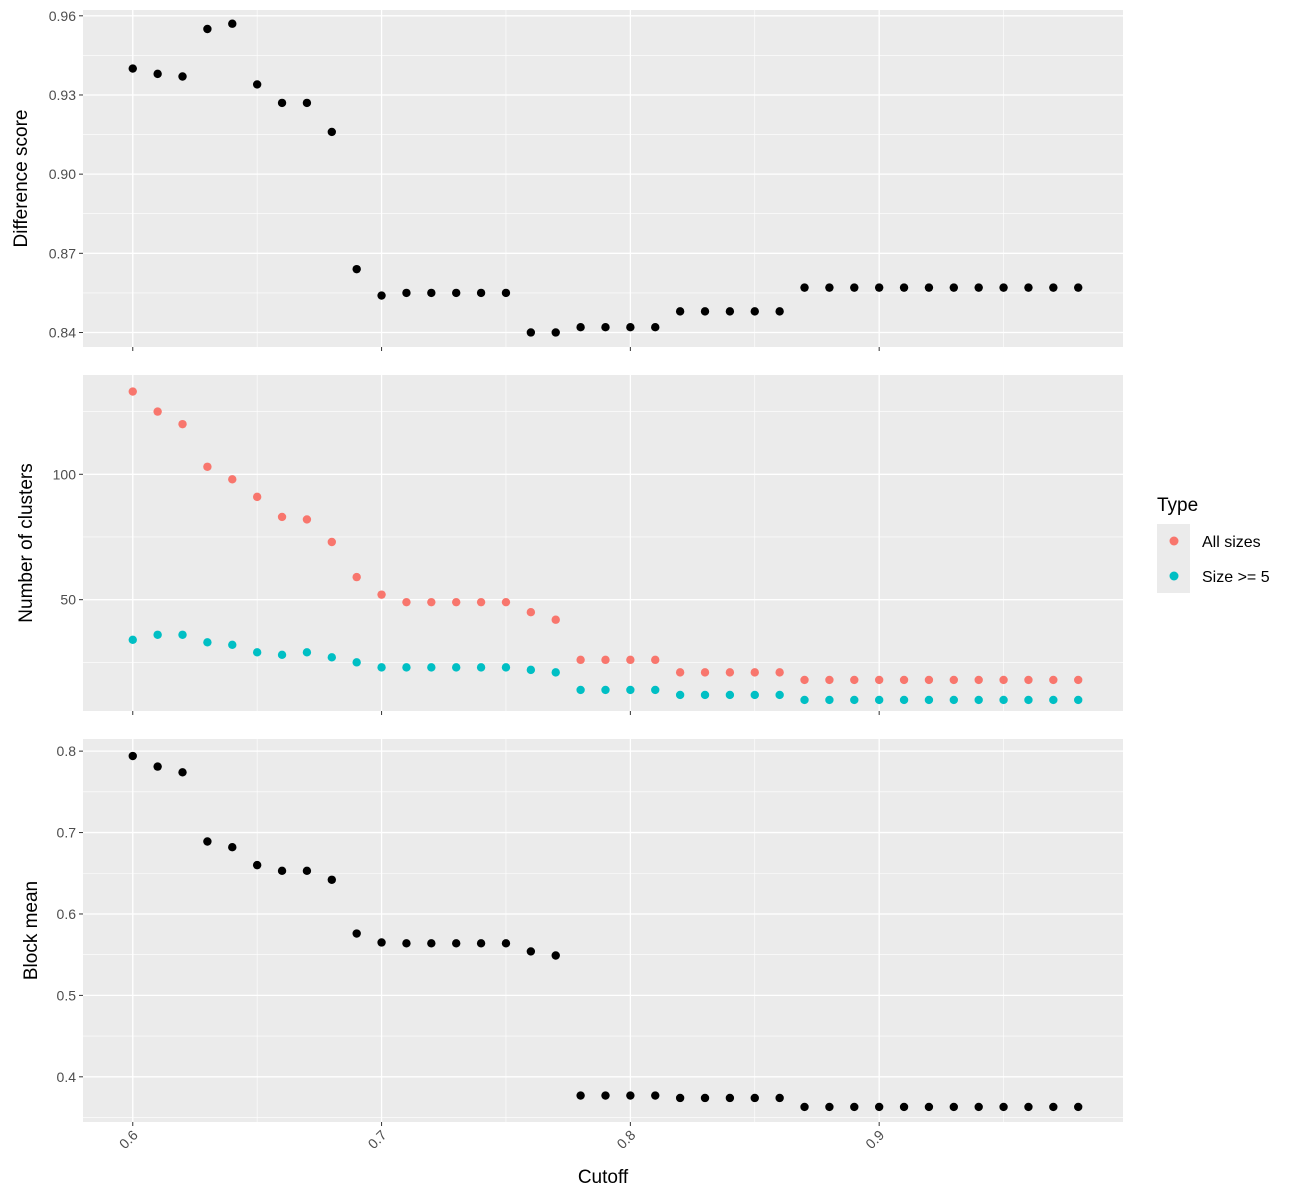 This screenshot has height=1200, width=1300. I want to click on y-tick-label: 0.8, so click(67, 751).